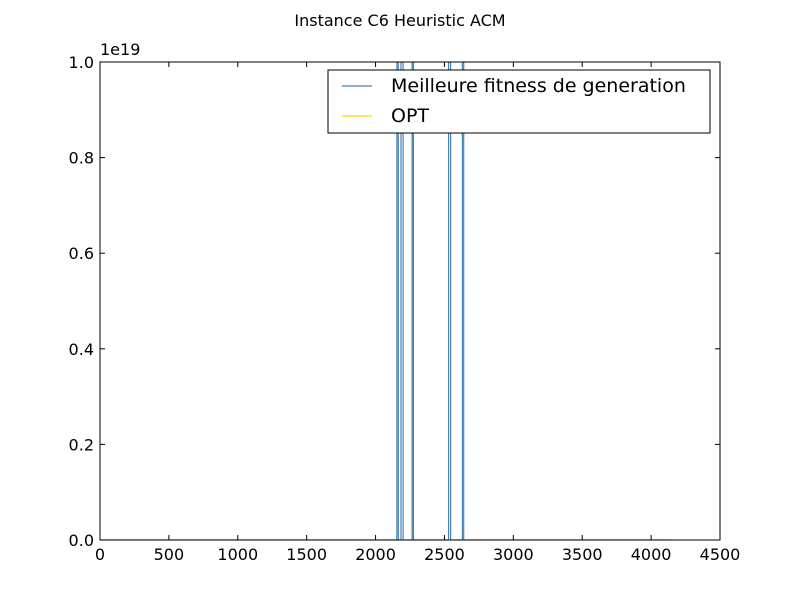 The height and width of the screenshot is (600, 800). Describe the element at coordinates (410, 116) in the screenshot. I see `legend-label-opt: OPT` at that location.